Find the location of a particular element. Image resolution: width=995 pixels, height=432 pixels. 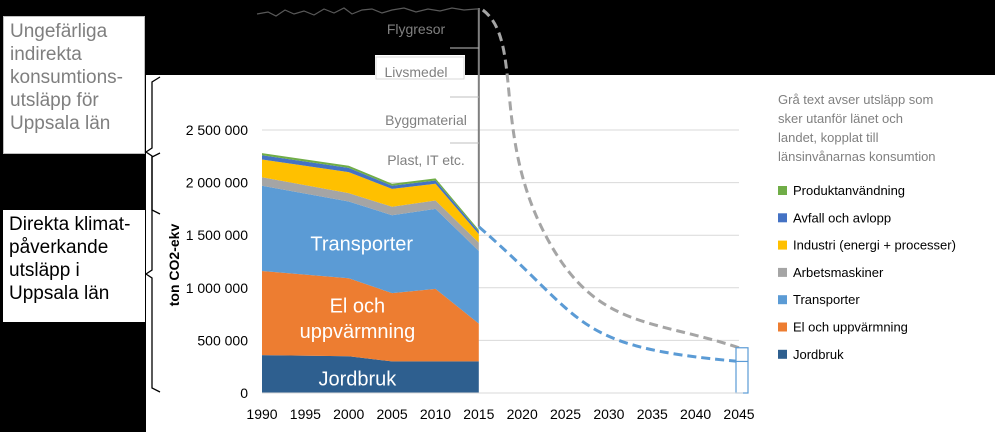

legend-swatch-jordbruk is located at coordinates (782, 354).